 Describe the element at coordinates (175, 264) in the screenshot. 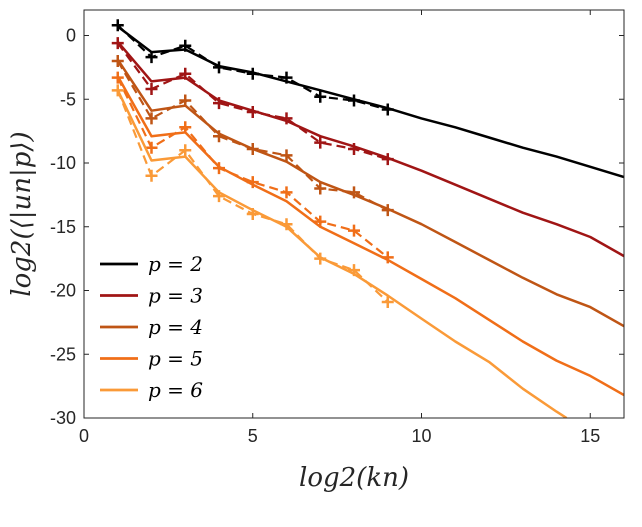

I see `legend-label: p = 2` at that location.